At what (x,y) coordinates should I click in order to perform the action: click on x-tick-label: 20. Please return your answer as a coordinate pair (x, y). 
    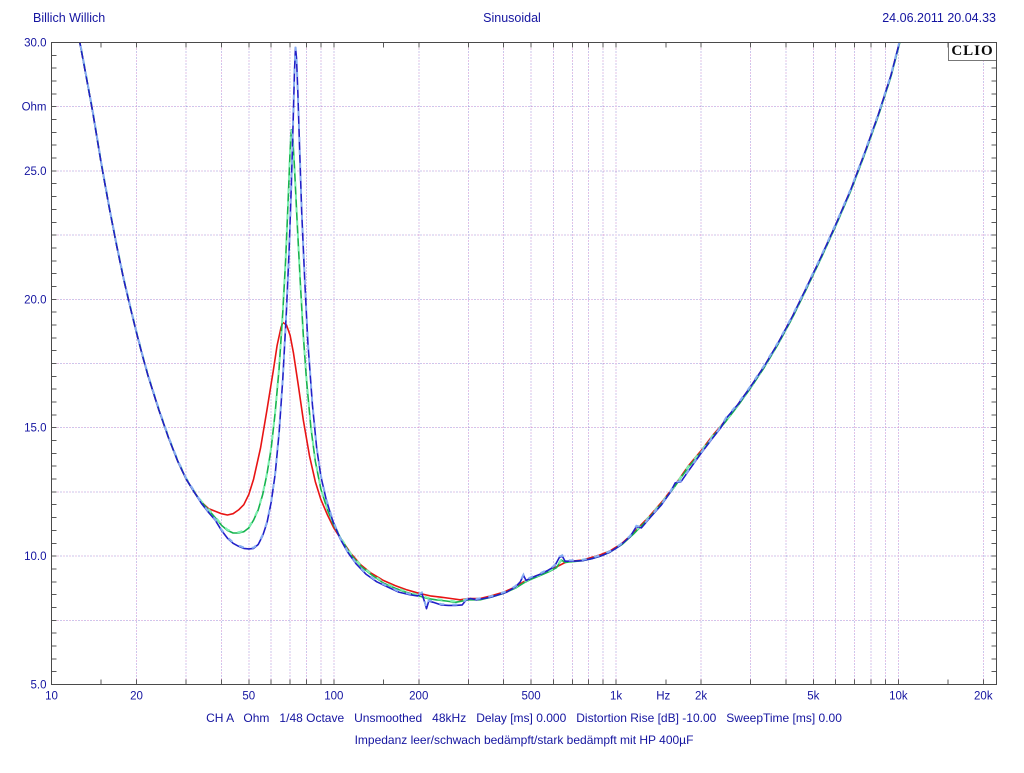
    Looking at the image, I should click on (136, 697).